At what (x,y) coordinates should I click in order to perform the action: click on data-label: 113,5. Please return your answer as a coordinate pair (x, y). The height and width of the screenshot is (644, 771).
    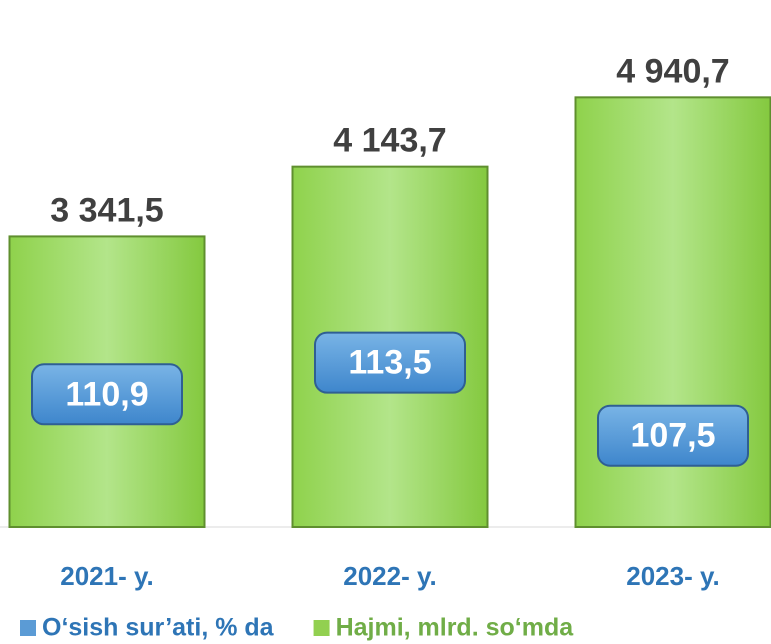
    Looking at the image, I should click on (389, 363).